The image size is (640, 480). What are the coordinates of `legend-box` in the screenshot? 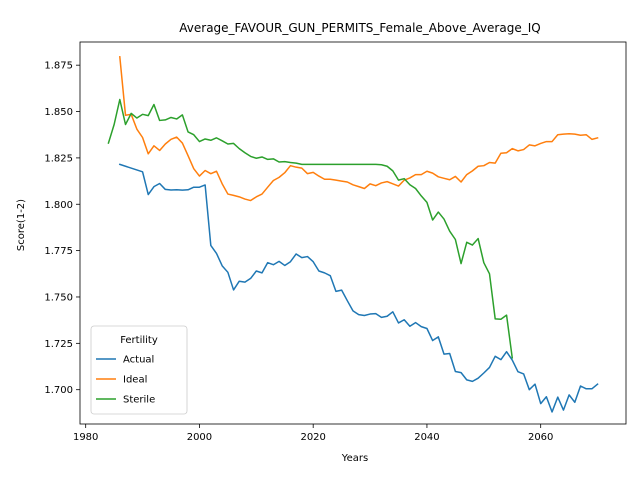 It's located at (139, 370).